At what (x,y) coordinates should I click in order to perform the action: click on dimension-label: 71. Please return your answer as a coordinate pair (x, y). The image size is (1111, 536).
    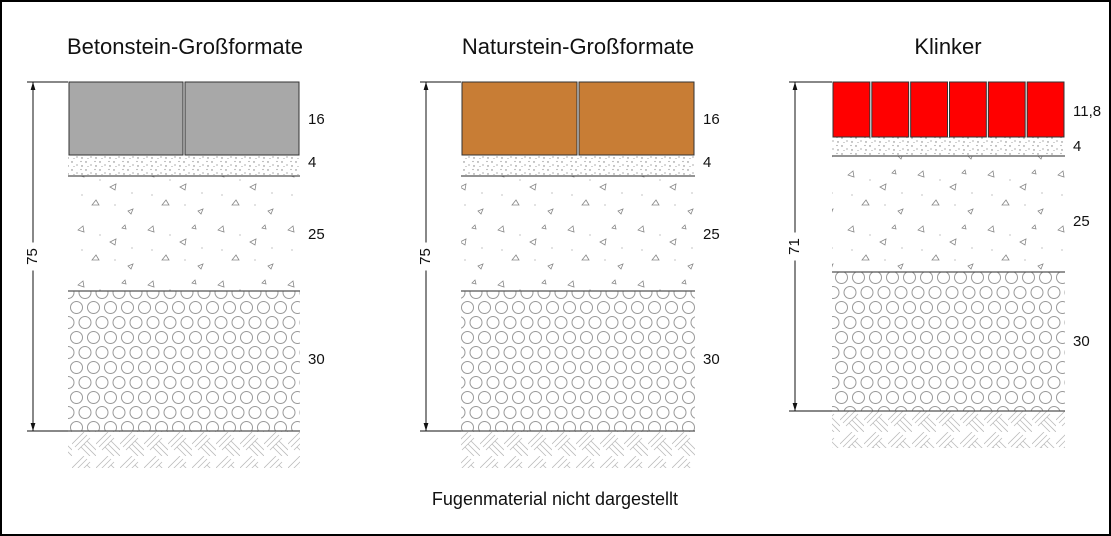
    Looking at the image, I should click on (794, 246).